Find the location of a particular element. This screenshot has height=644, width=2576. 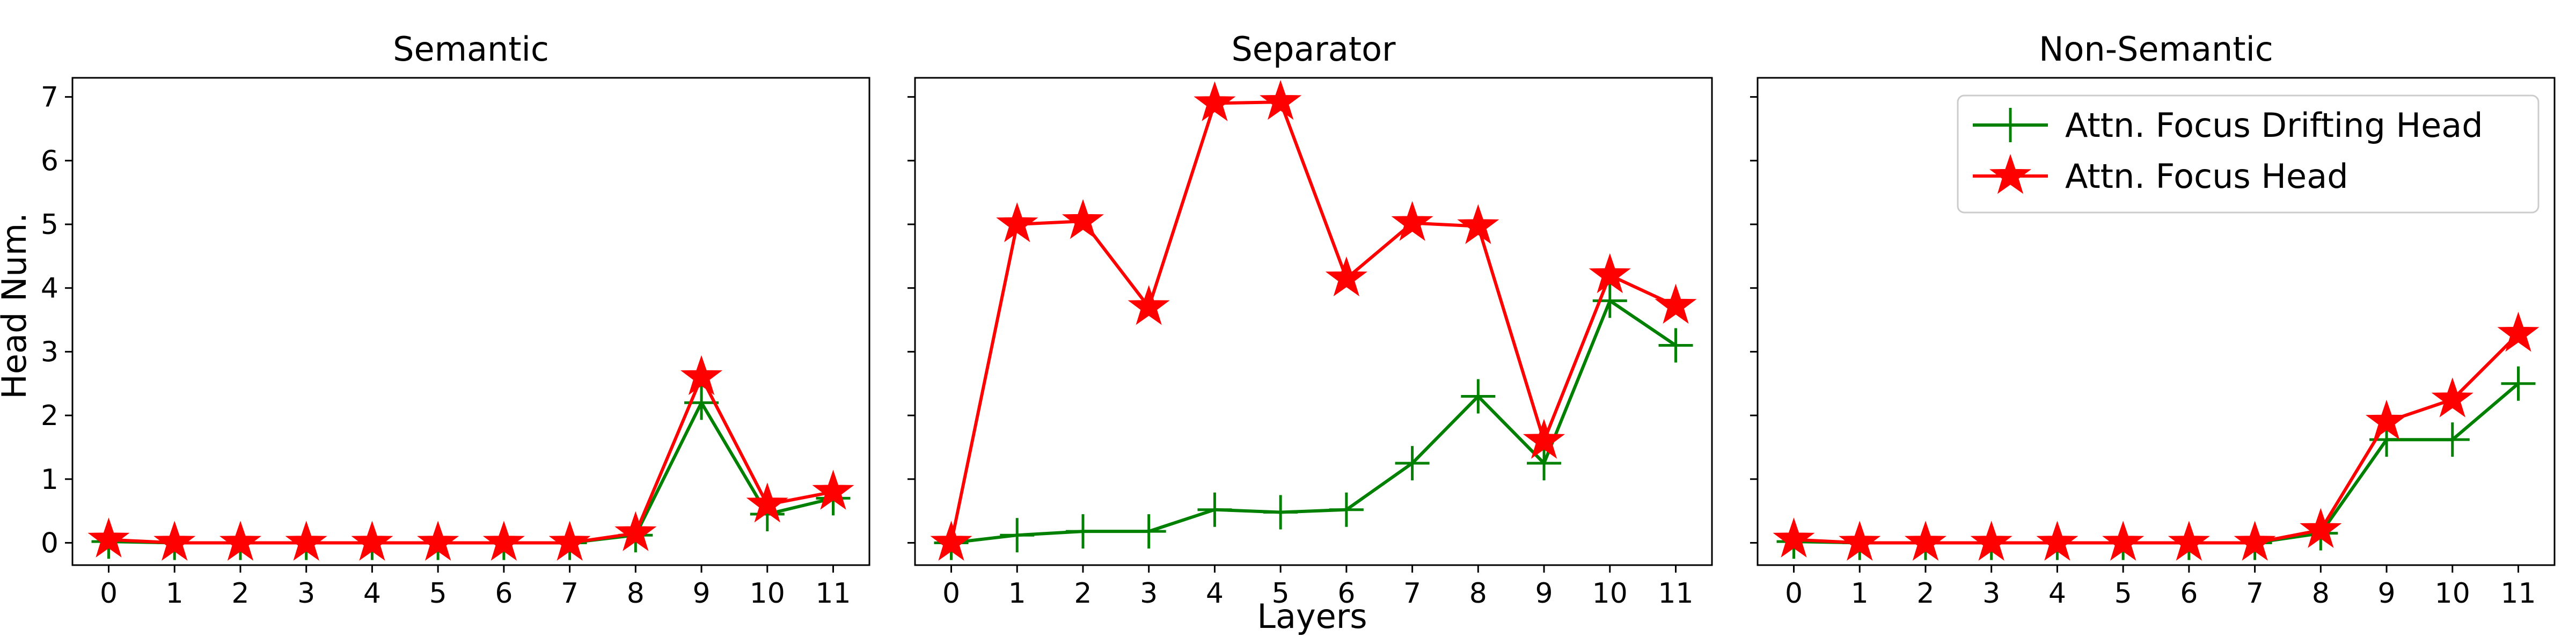

y-tick-label: 2 is located at coordinates (49, 416).